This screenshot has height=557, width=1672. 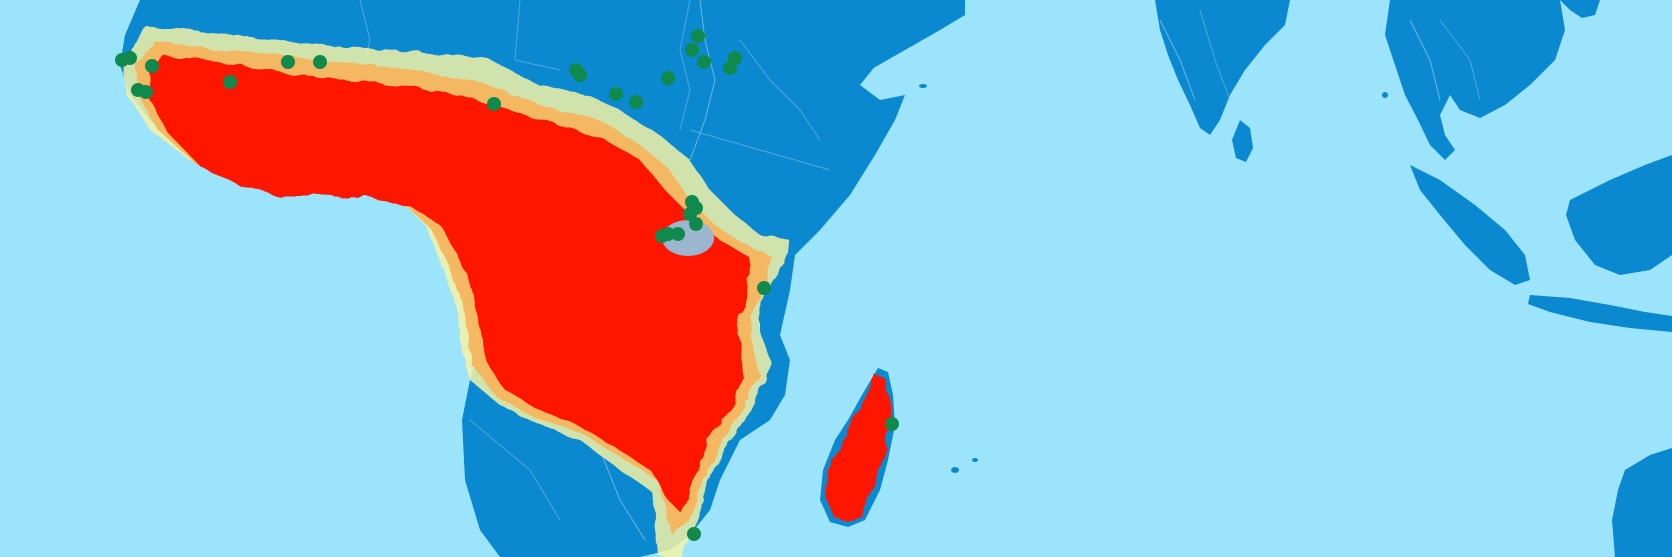 What do you see at coordinates (1222, 67) in the screenshot?
I see `india-subcontinent` at bounding box center [1222, 67].